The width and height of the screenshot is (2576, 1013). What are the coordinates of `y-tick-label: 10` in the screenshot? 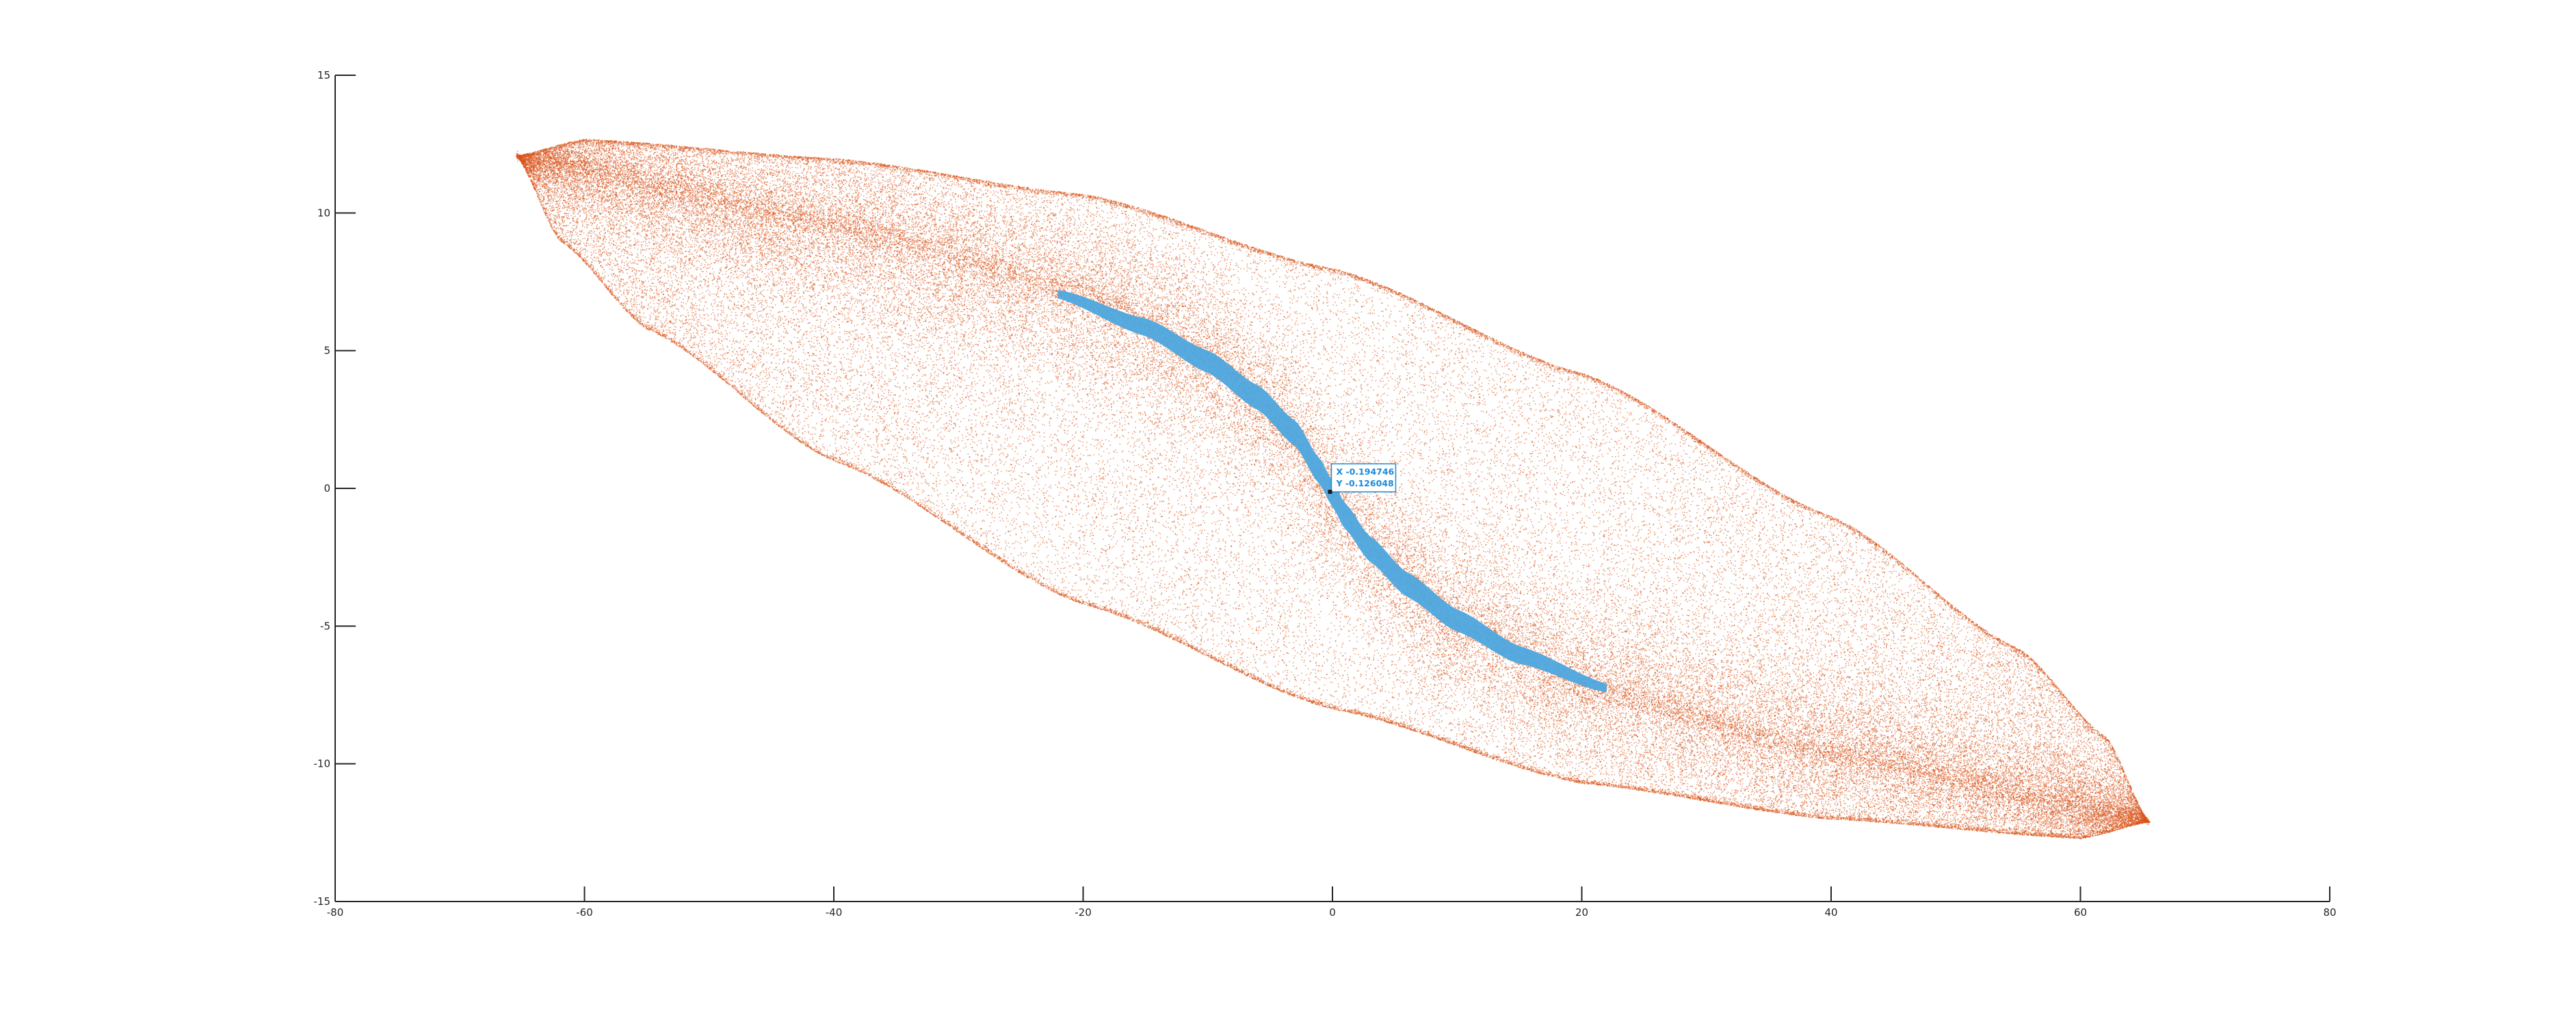 It's located at (323, 213).